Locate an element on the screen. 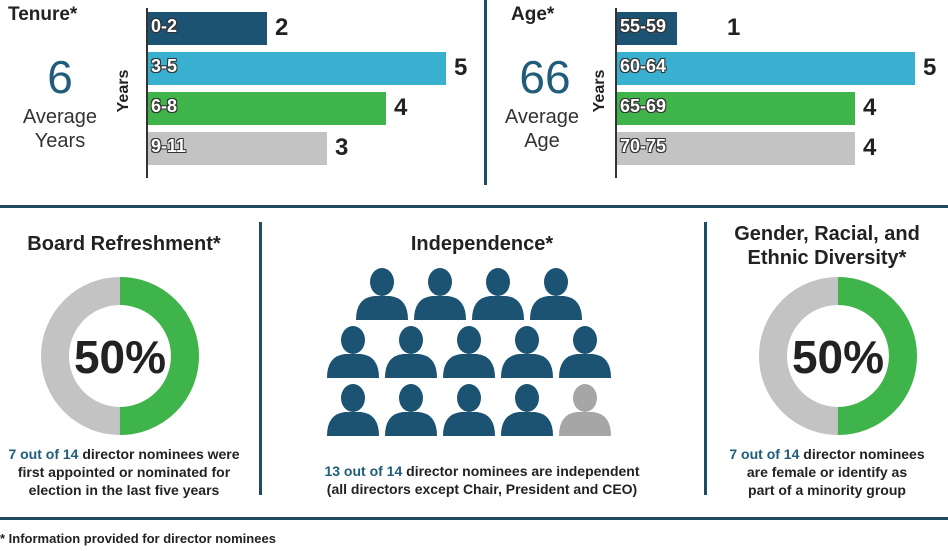  tenure-bar-value: 4 is located at coordinates (401, 107).